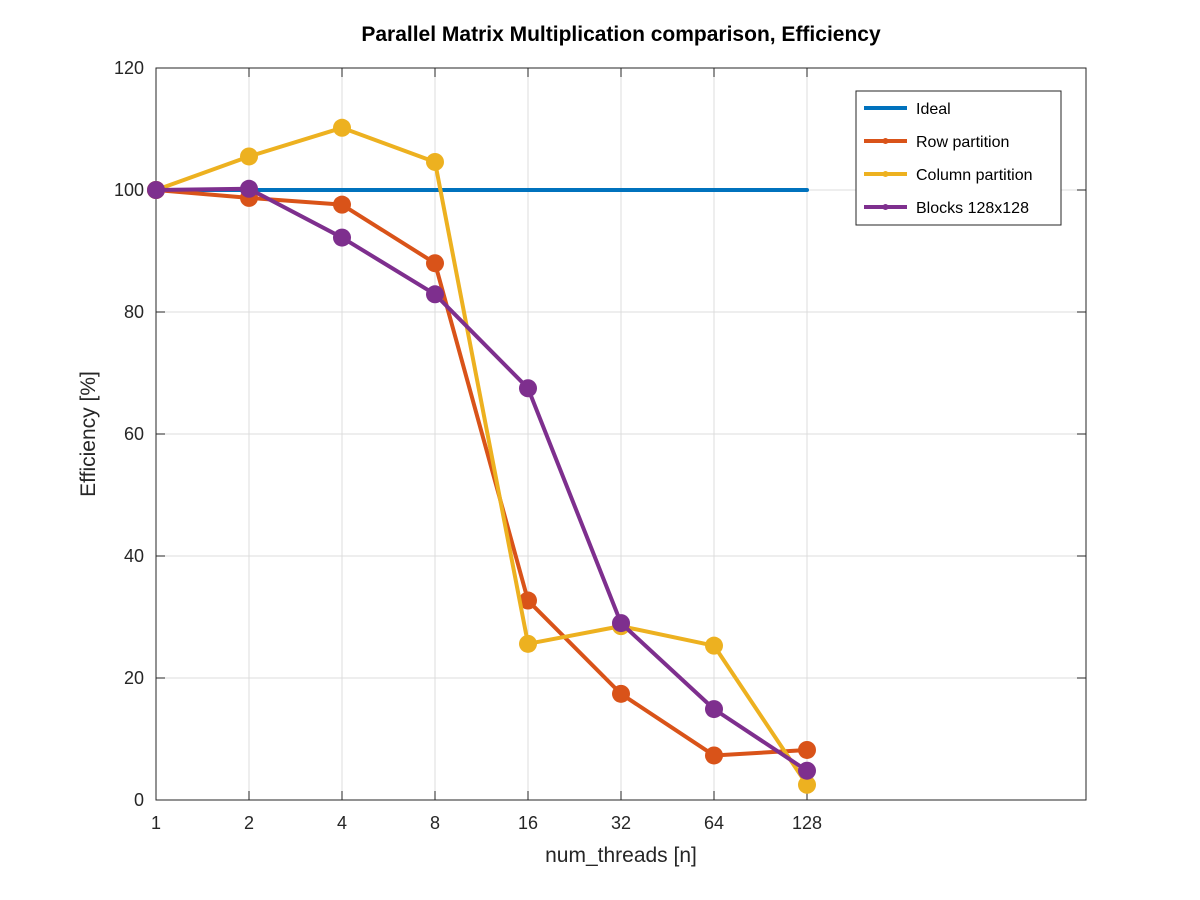  I want to click on x-tick-label: 2, so click(249, 823).